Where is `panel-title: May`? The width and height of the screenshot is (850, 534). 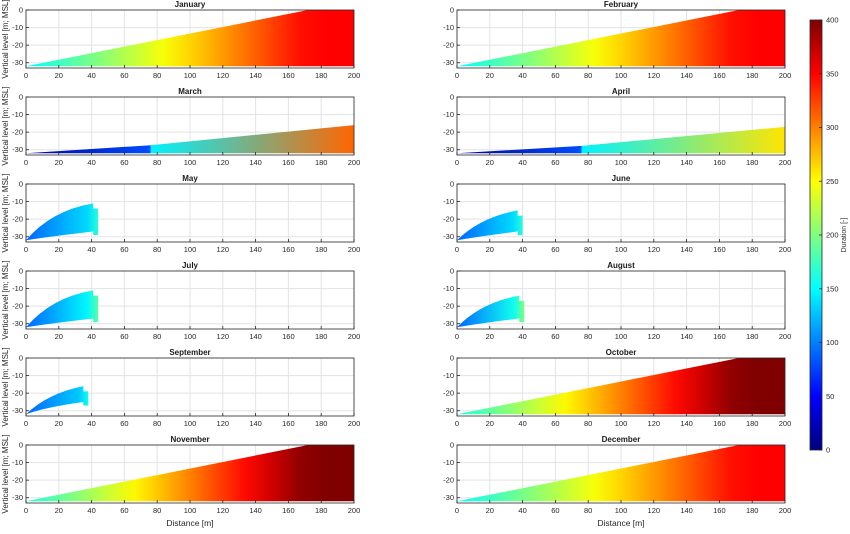 panel-title: May is located at coordinates (190, 178).